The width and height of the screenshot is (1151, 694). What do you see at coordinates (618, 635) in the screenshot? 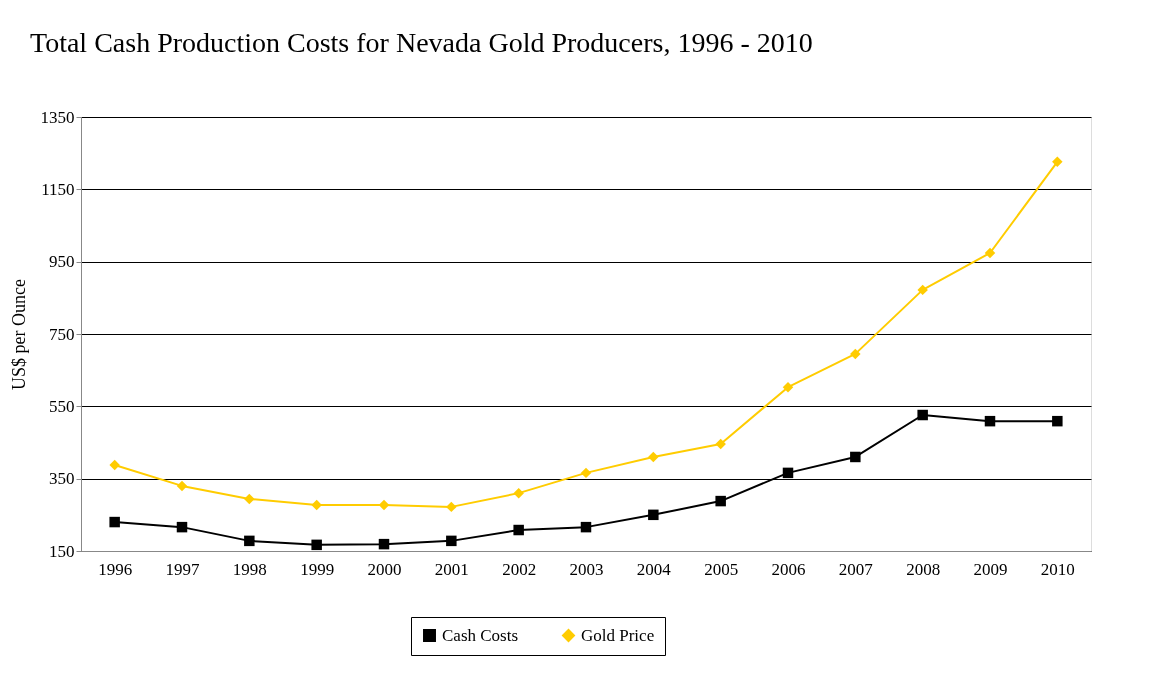
I see `legend-label: Gold Price` at bounding box center [618, 635].